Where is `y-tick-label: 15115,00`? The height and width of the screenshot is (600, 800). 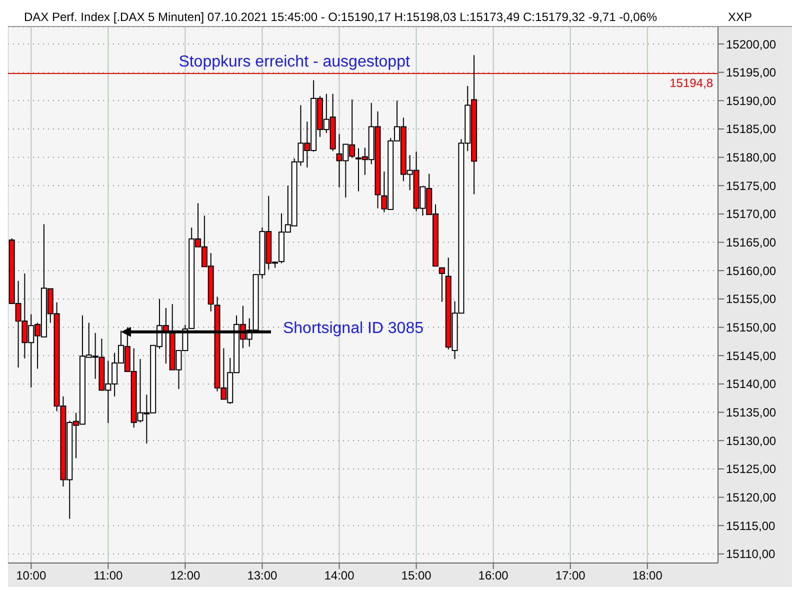 y-tick-label: 15115,00 is located at coordinates (751, 525).